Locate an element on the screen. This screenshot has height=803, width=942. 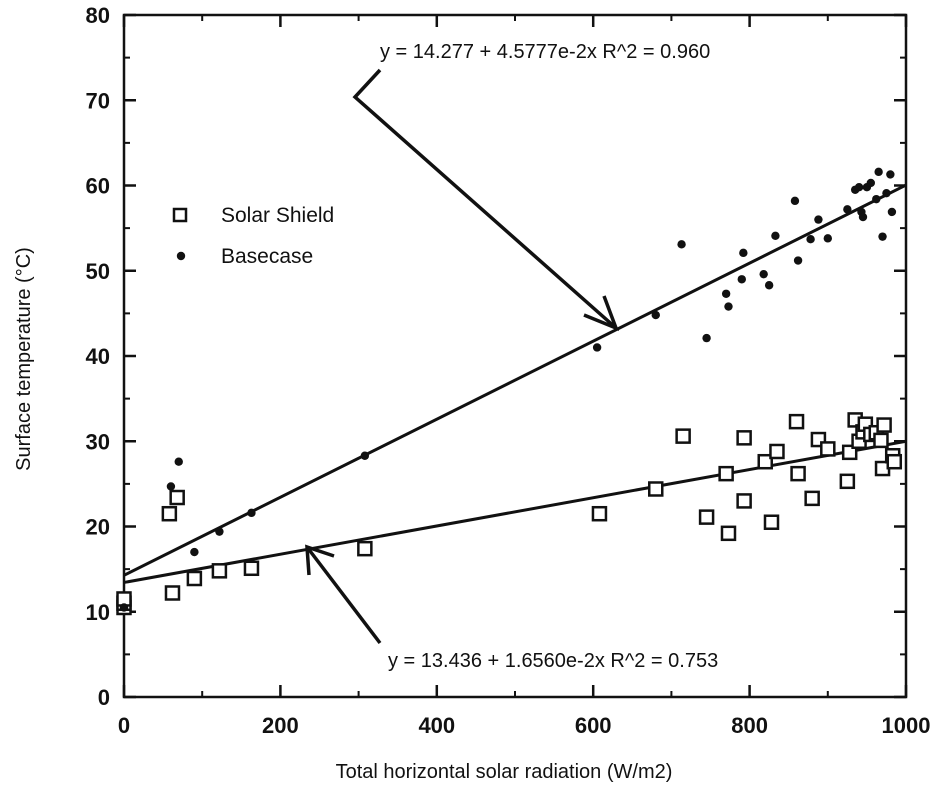
x-tick-label: 600 is located at coordinates (593, 725).